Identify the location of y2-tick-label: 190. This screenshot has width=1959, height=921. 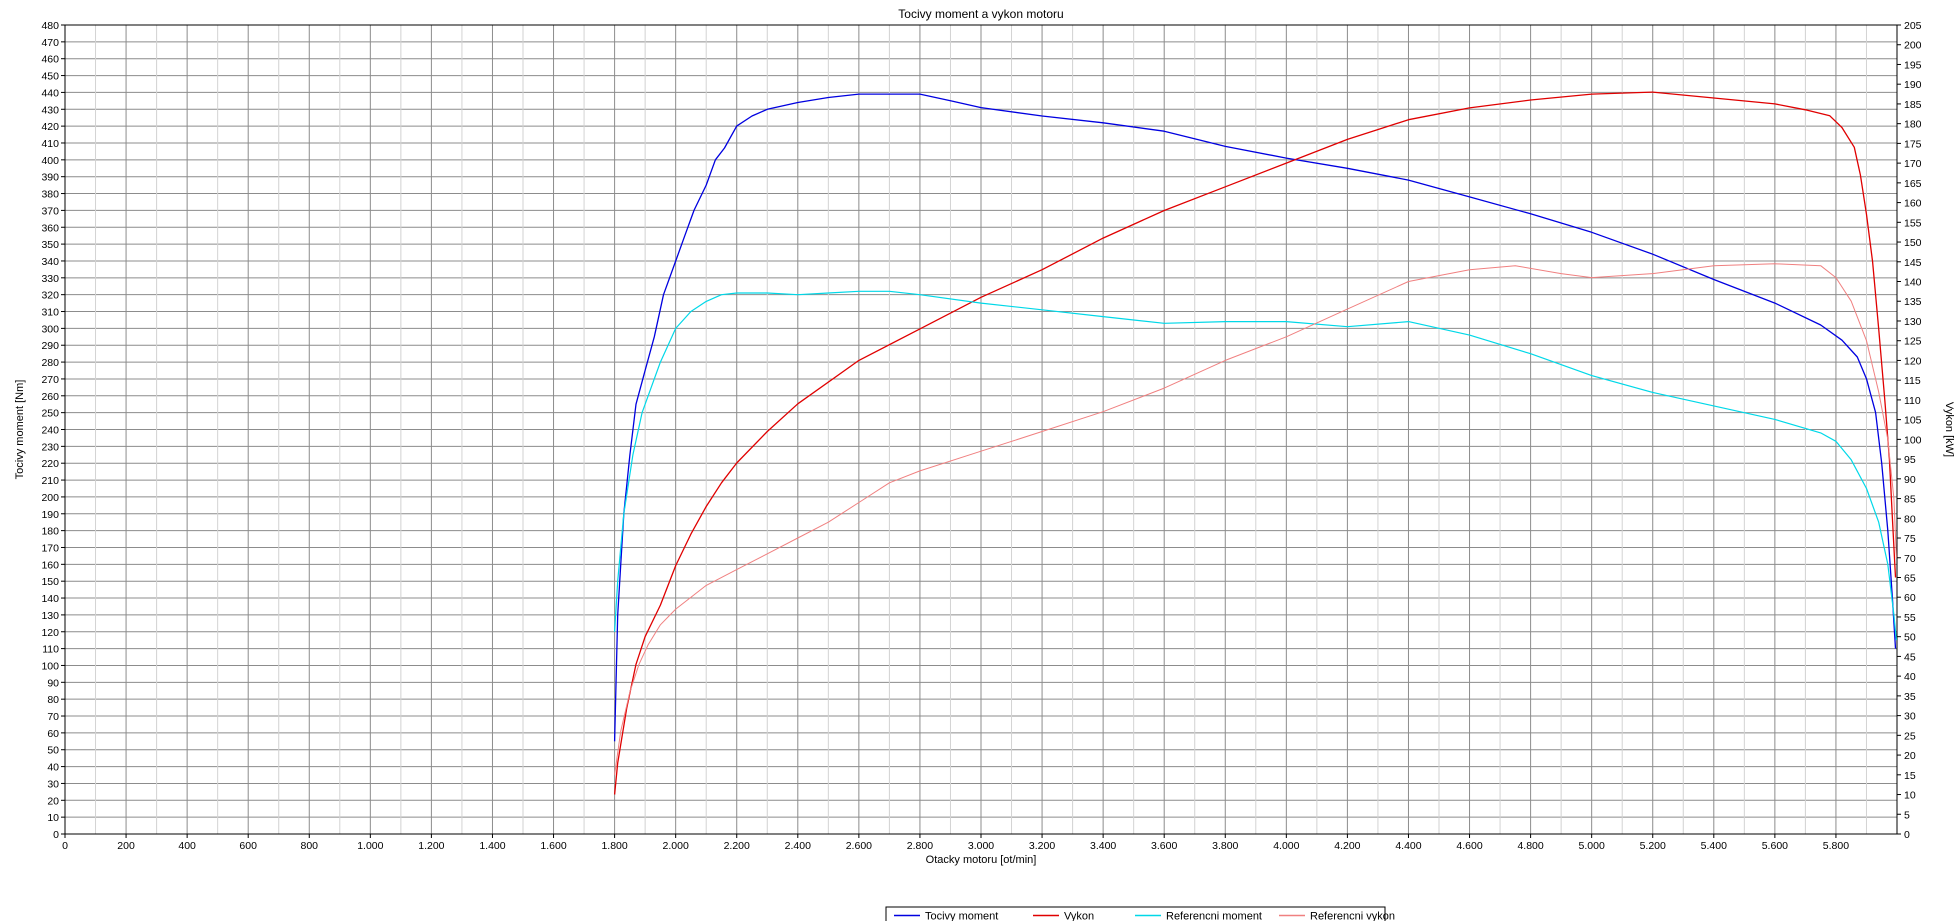
(1913, 85).